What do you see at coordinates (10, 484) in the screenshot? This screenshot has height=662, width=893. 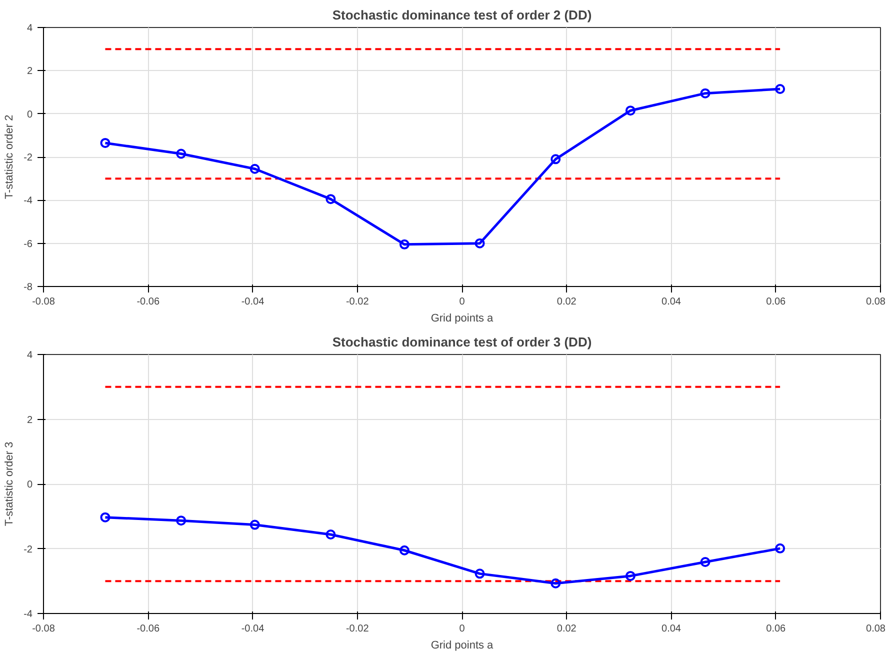 I see `y-axis-title: T-statistic order 3` at bounding box center [10, 484].